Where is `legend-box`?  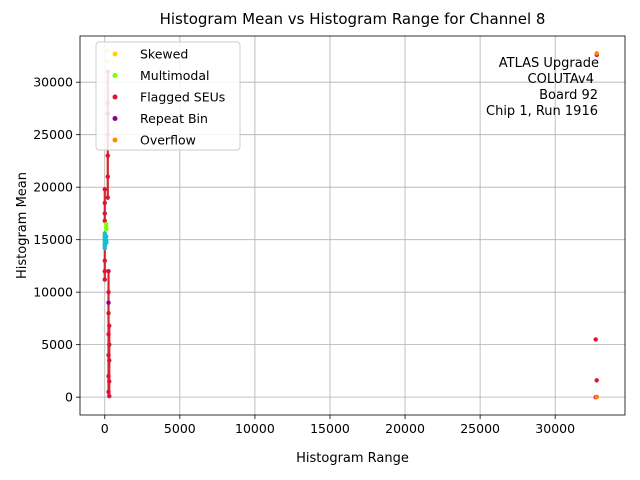
legend-box is located at coordinates (168, 96).